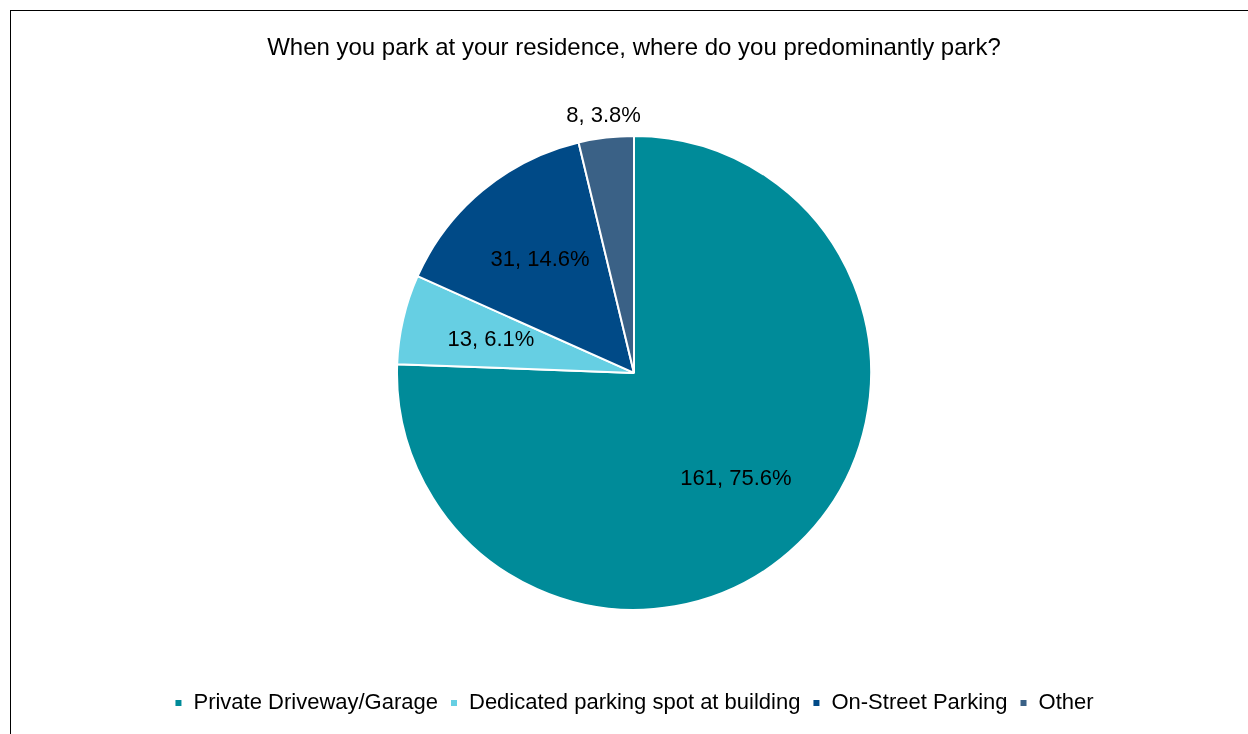 This screenshot has width=1248, height=734. I want to click on data-label: 8, 3.8%, so click(603, 114).